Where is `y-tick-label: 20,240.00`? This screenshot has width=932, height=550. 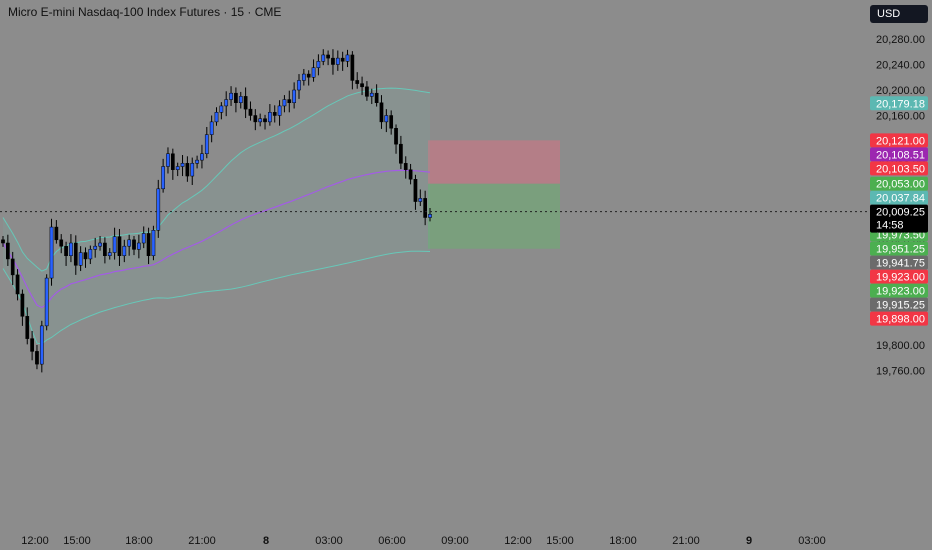
y-tick-label: 20,240.00 is located at coordinates (900, 66).